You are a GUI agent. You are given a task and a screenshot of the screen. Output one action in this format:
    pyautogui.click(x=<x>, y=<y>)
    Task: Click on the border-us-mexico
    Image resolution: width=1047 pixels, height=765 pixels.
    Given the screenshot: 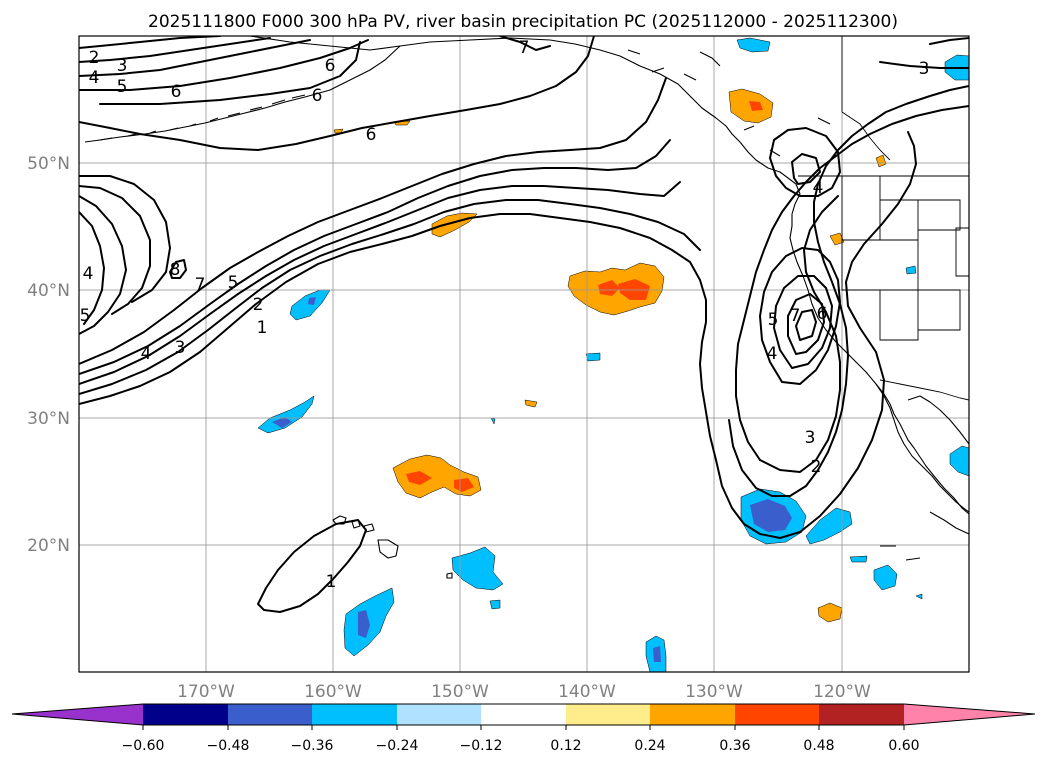 What is the action you would take?
    pyautogui.click(x=924, y=390)
    